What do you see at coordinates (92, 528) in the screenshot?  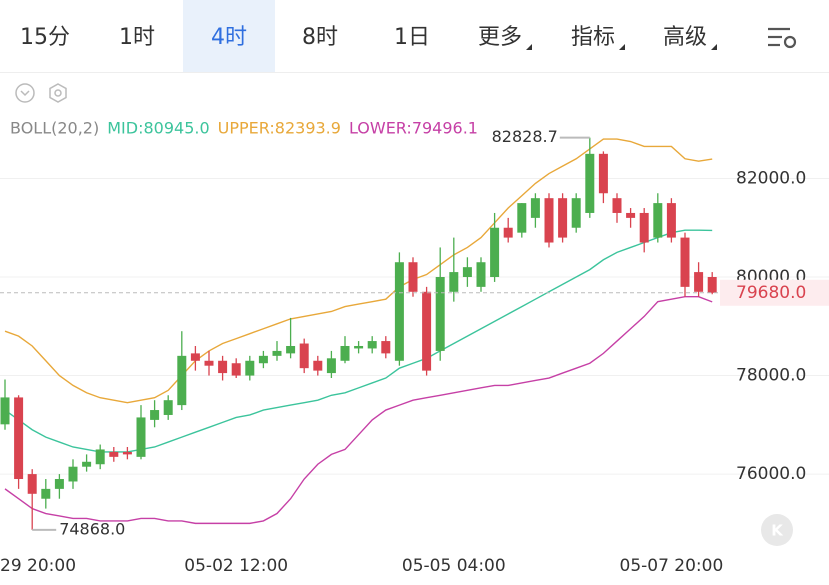 I see `min-label: 74868.0` at bounding box center [92, 528].